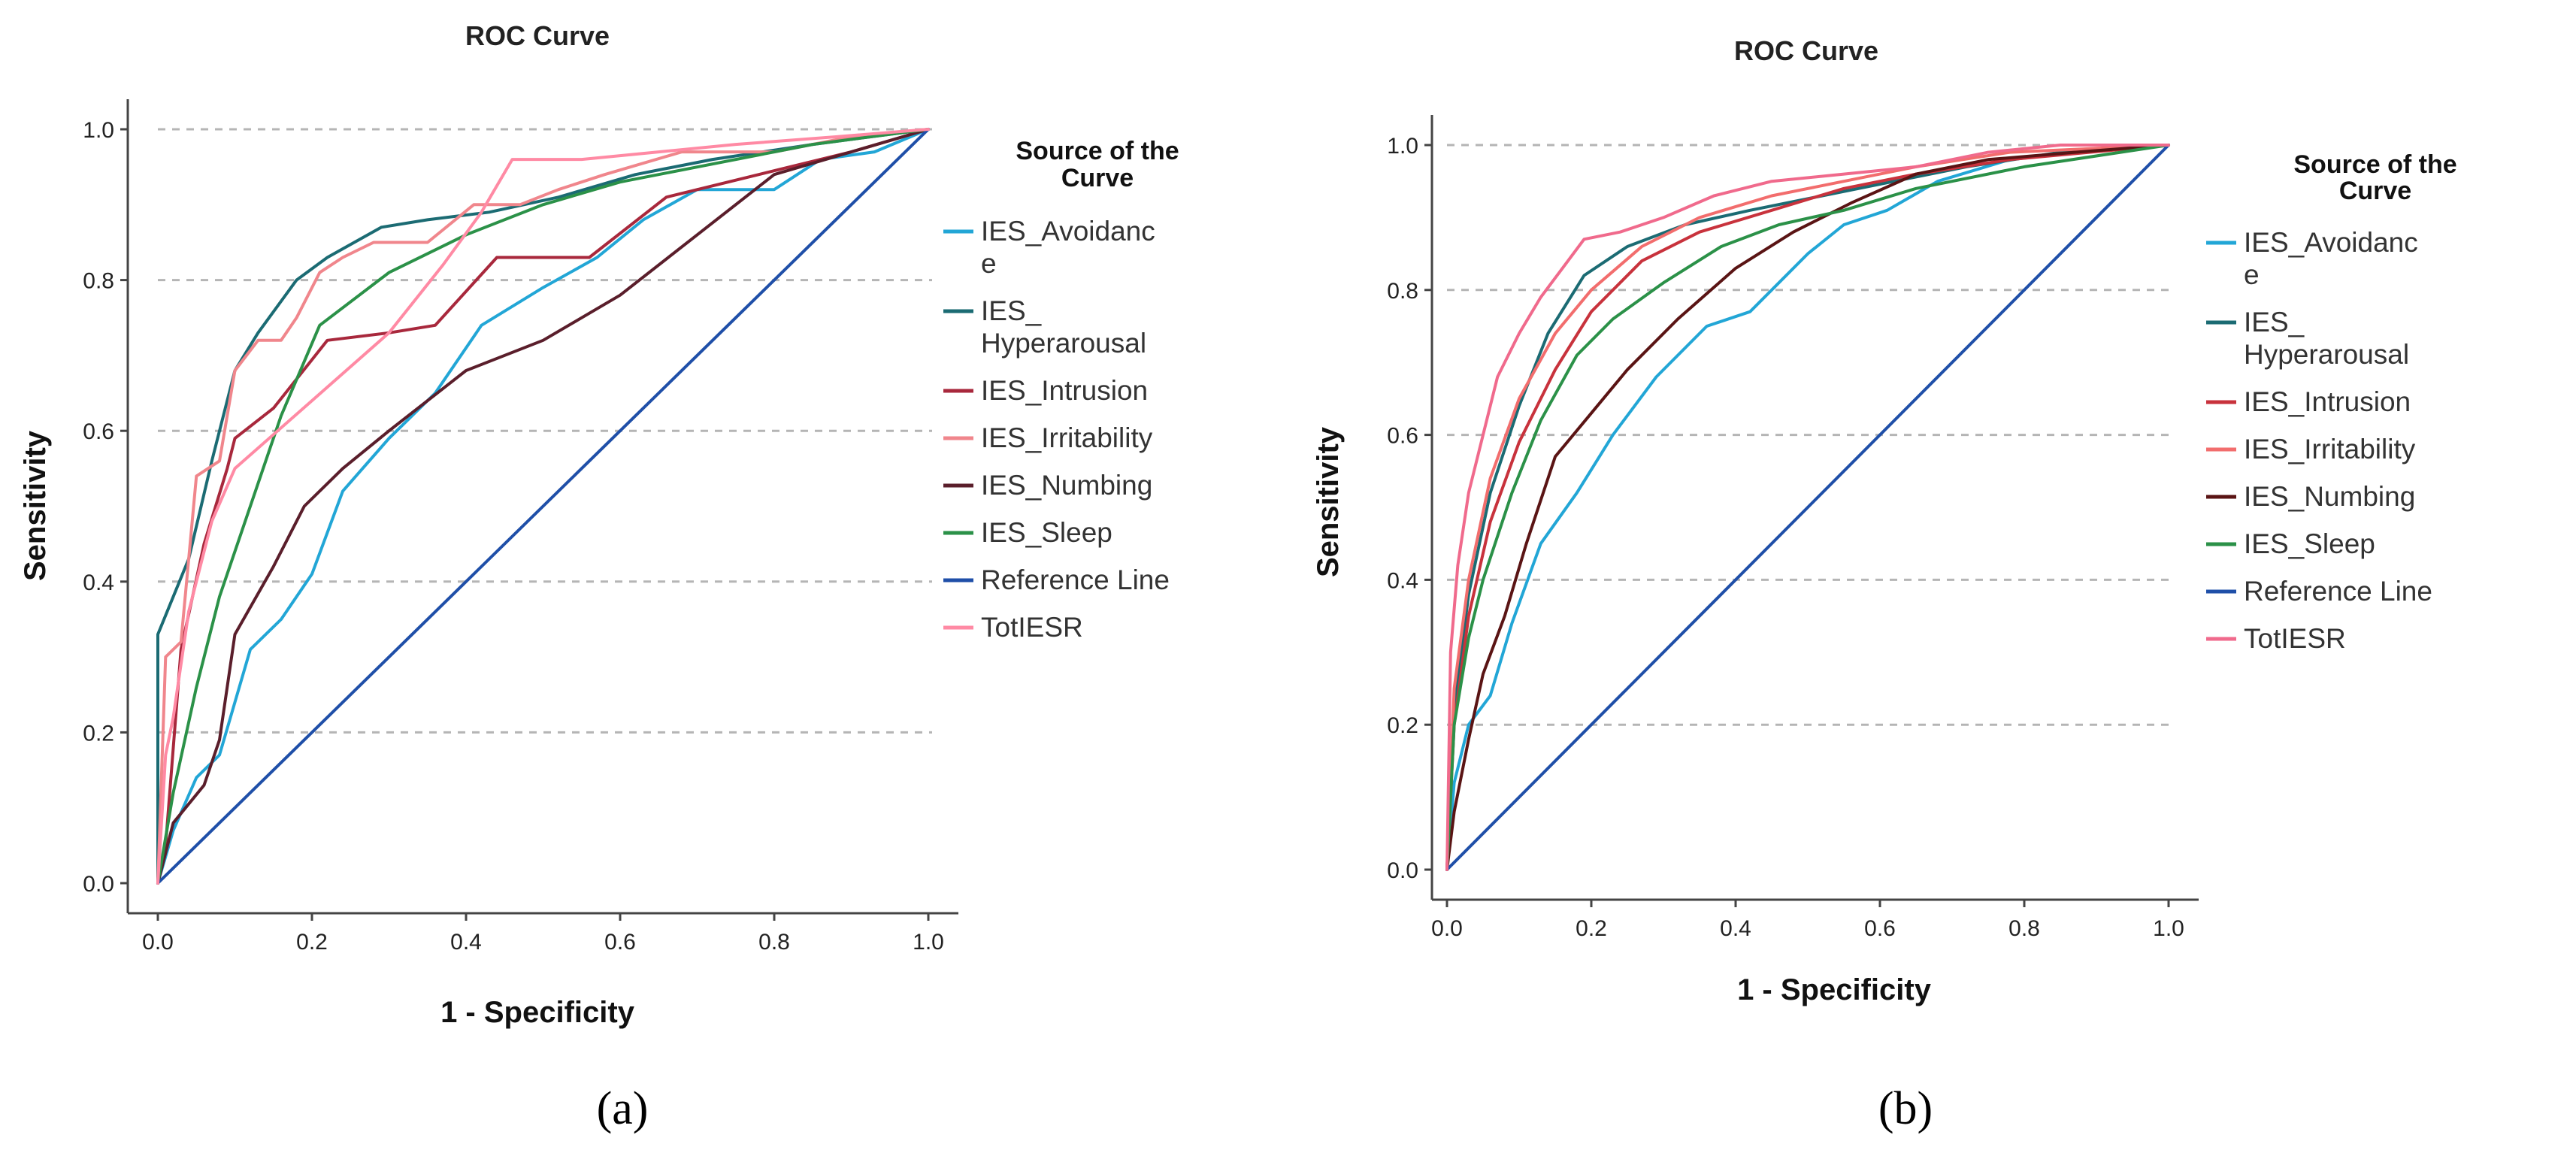 Image resolution: width=2576 pixels, height=1156 pixels. What do you see at coordinates (1905, 1108) in the screenshot?
I see `panel-caption: (b)` at bounding box center [1905, 1108].